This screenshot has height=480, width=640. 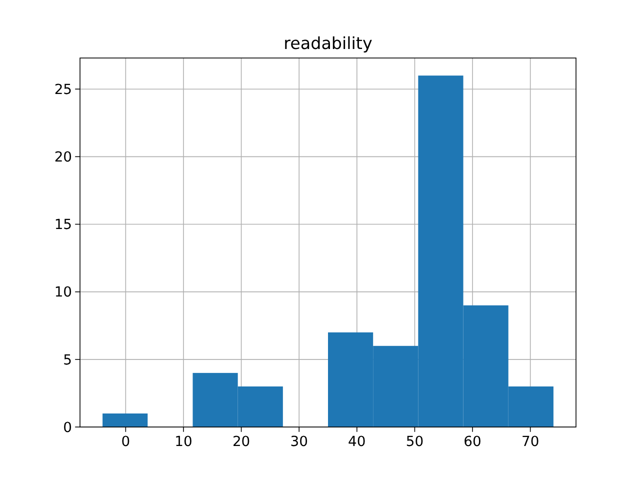 What do you see at coordinates (63, 225) in the screenshot?
I see `y-tick-label: 15` at bounding box center [63, 225].